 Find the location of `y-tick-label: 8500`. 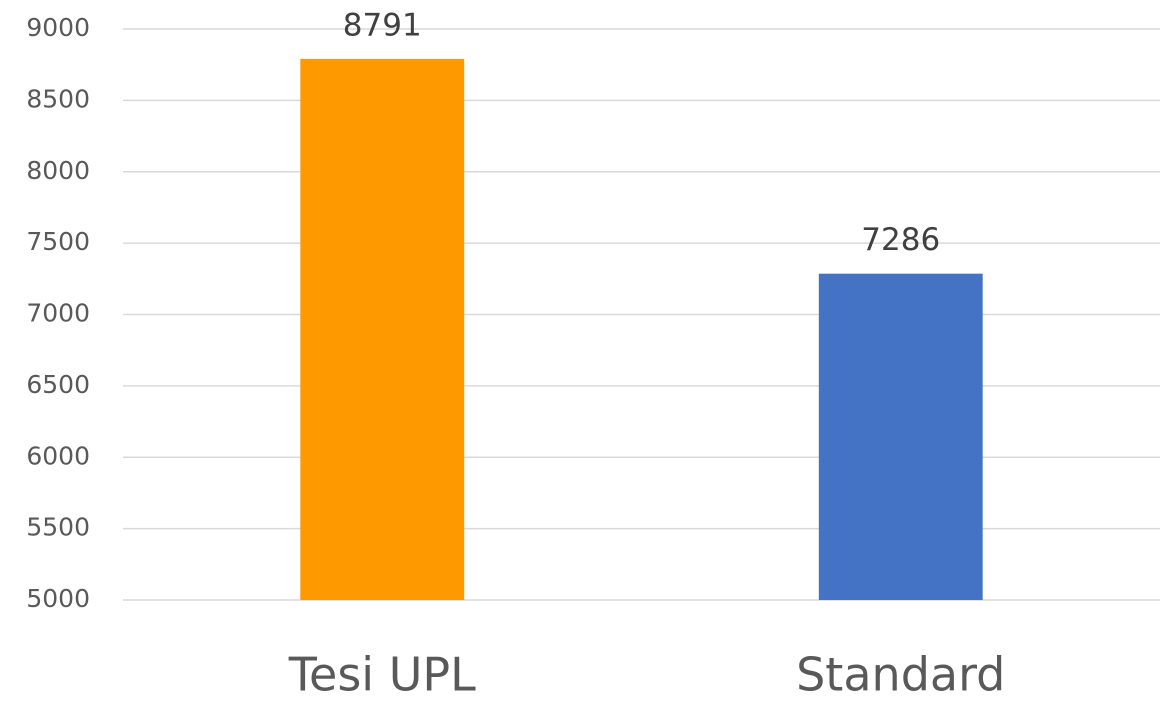

y-tick-label: 8500 is located at coordinates (58, 98).